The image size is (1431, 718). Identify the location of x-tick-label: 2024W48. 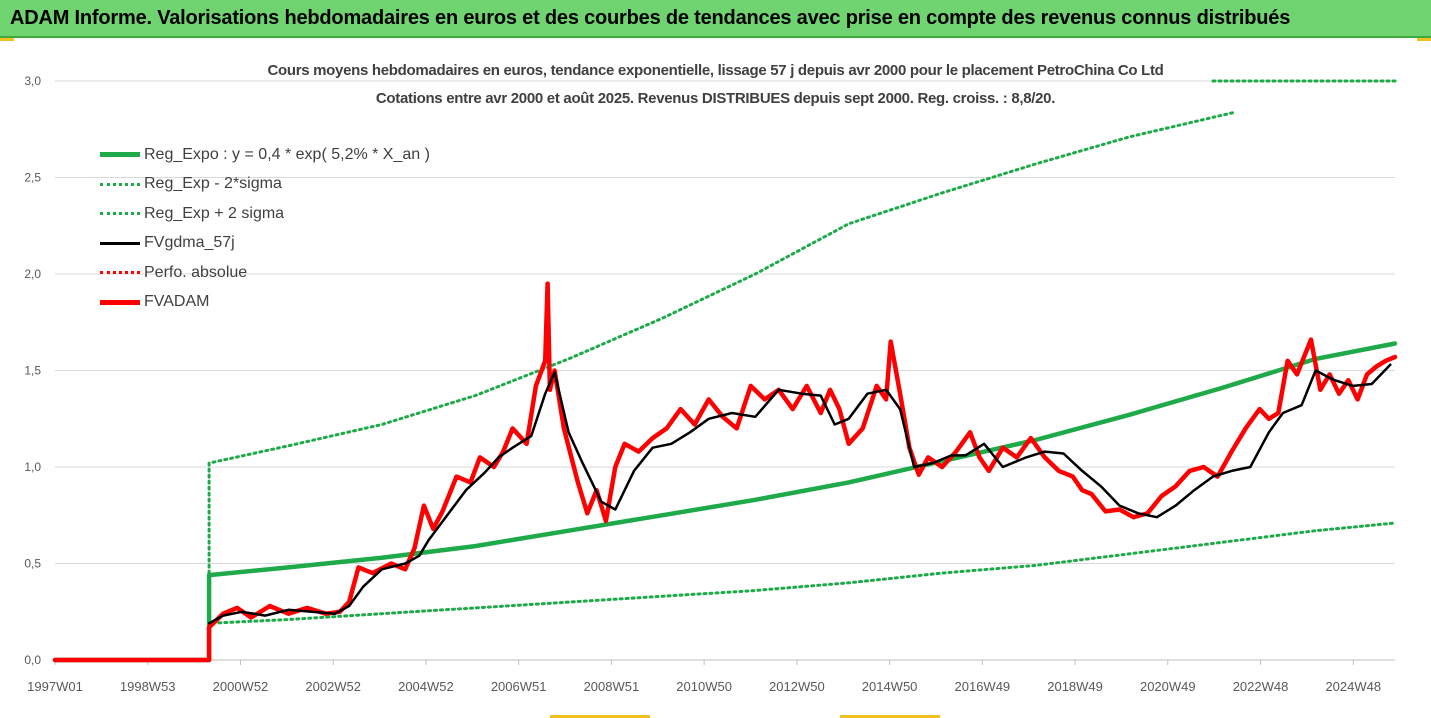
(1353, 686).